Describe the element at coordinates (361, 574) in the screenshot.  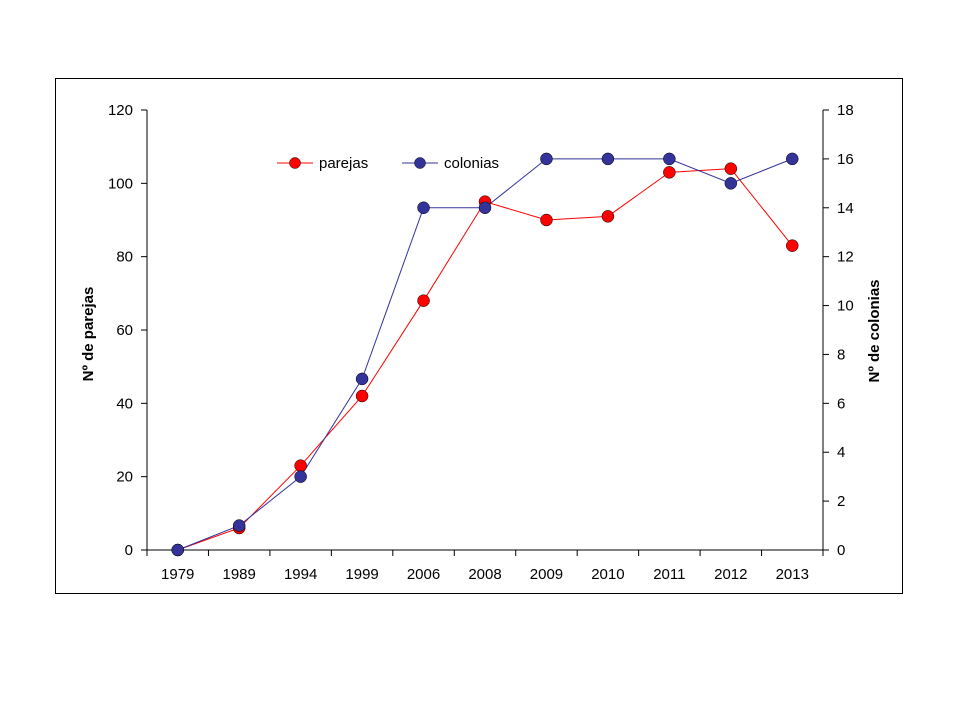
I see `x-tick-label: 1999` at that location.